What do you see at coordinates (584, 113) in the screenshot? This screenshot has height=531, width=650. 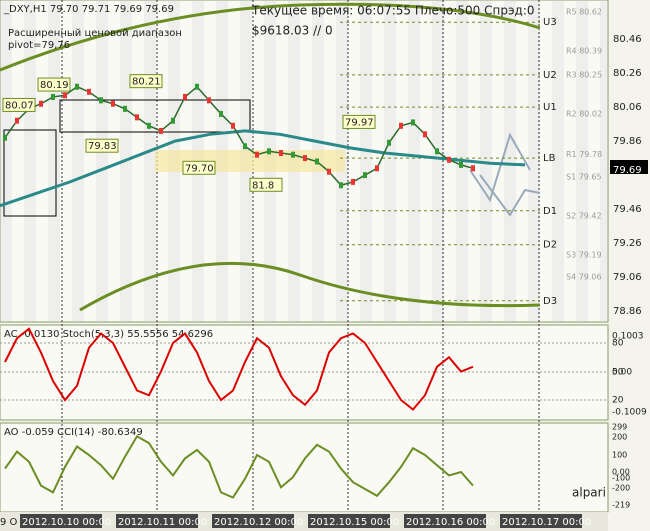 I see `pivot-label: R2 80.02` at bounding box center [584, 113].